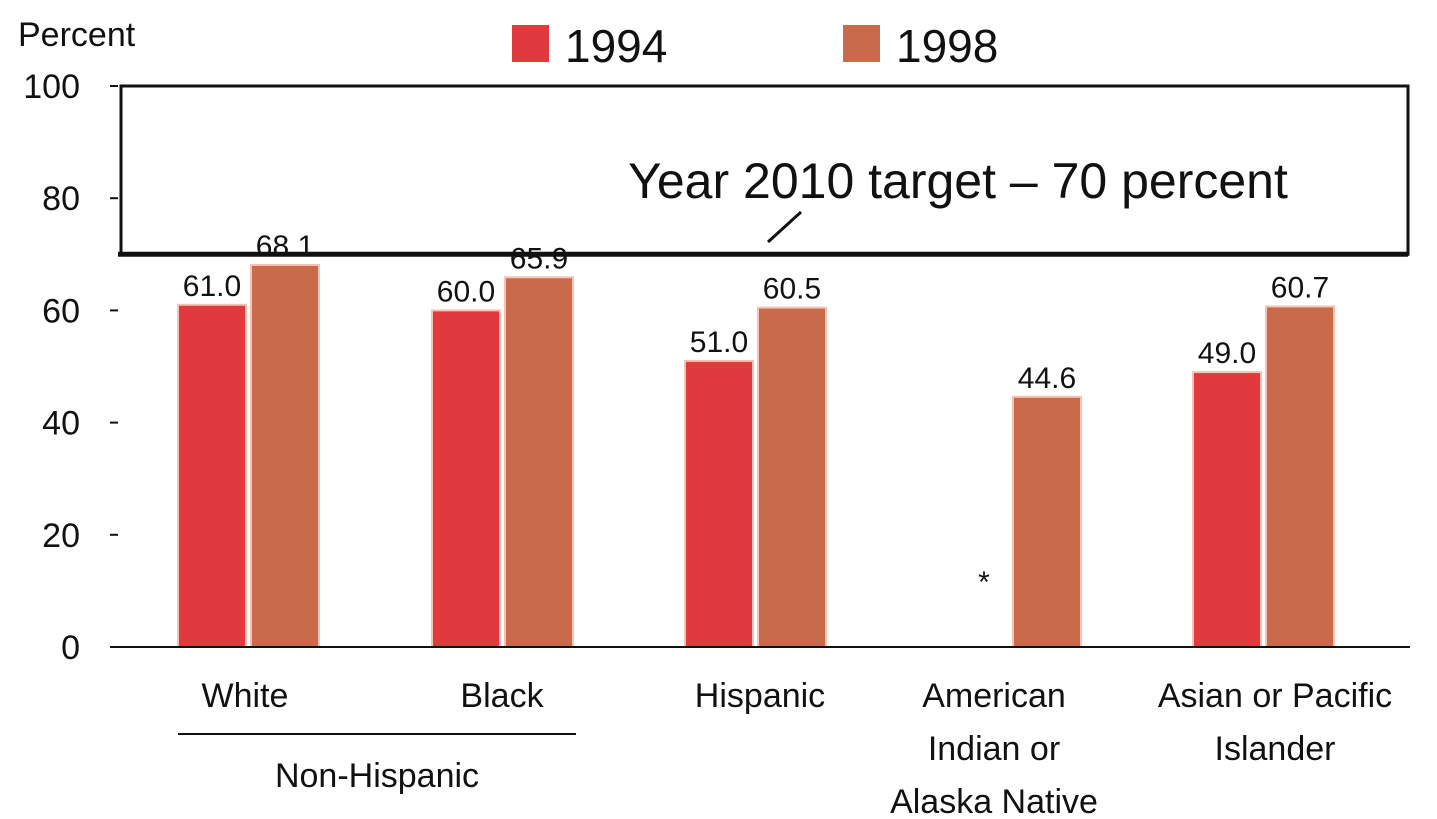 The image size is (1437, 819). What do you see at coordinates (77, 35) in the screenshot?
I see `y-axis-label: Percent` at bounding box center [77, 35].